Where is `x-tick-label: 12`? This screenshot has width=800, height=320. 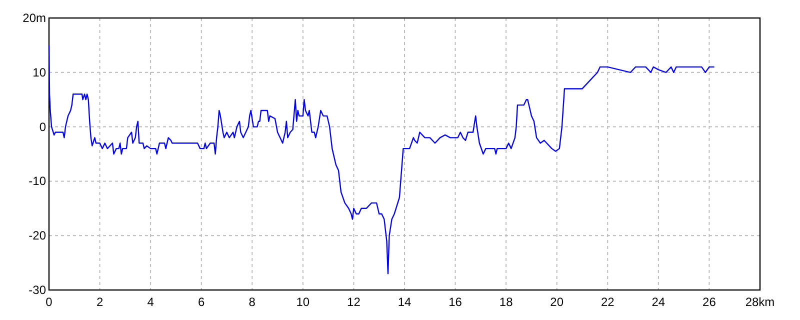 x-tick-label: 12 is located at coordinates (354, 302).